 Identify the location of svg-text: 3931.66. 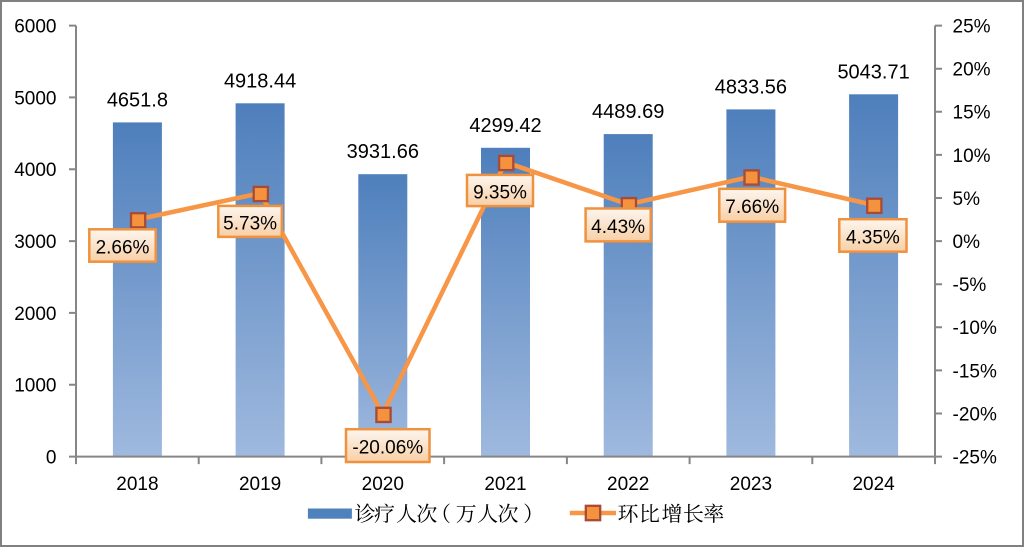
(383, 152).